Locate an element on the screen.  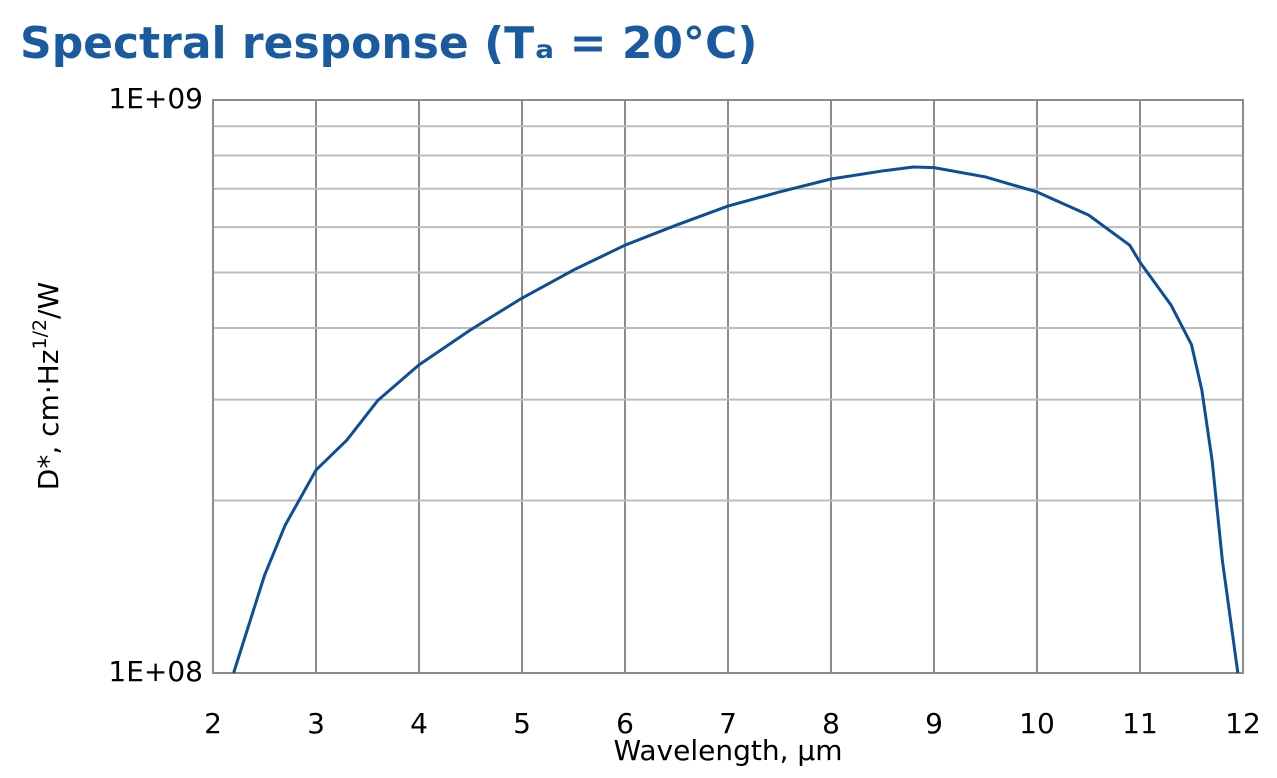
x-tick-label: 8 is located at coordinates (831, 723).